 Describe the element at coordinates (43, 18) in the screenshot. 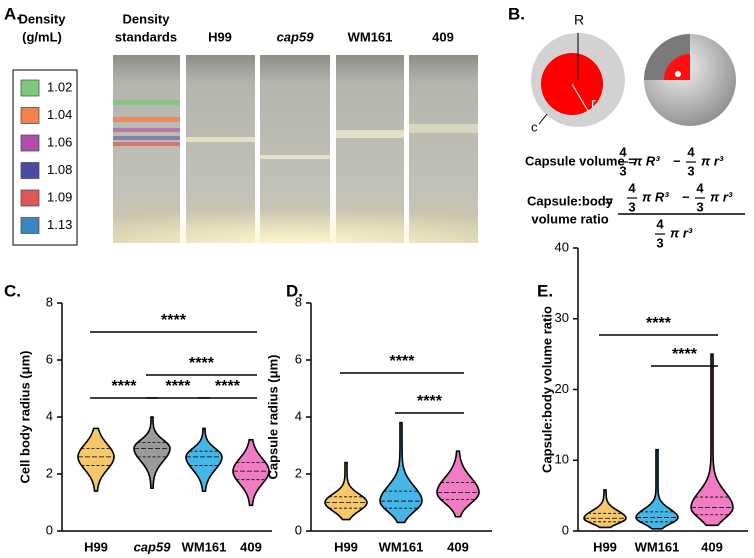

I see `legend-title: Density` at that location.